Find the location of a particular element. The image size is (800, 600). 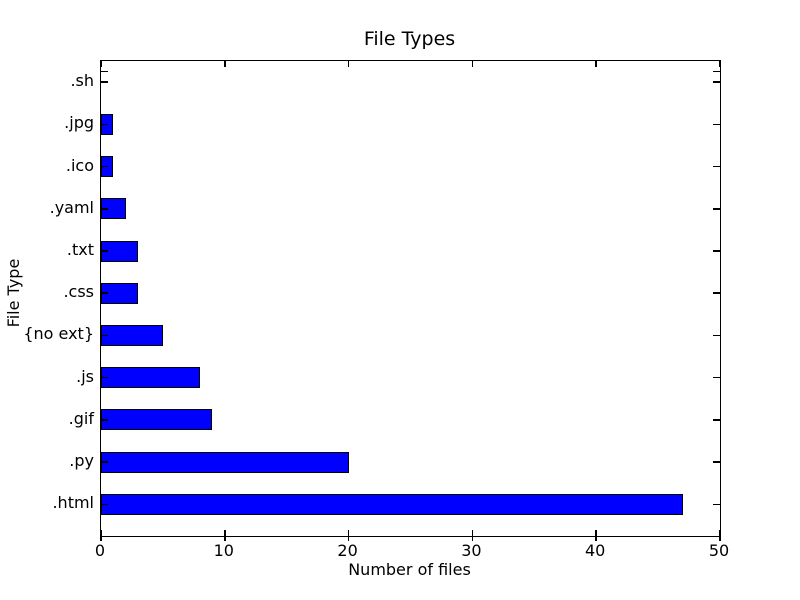

ytick-right-yaml is located at coordinates (716, 209).